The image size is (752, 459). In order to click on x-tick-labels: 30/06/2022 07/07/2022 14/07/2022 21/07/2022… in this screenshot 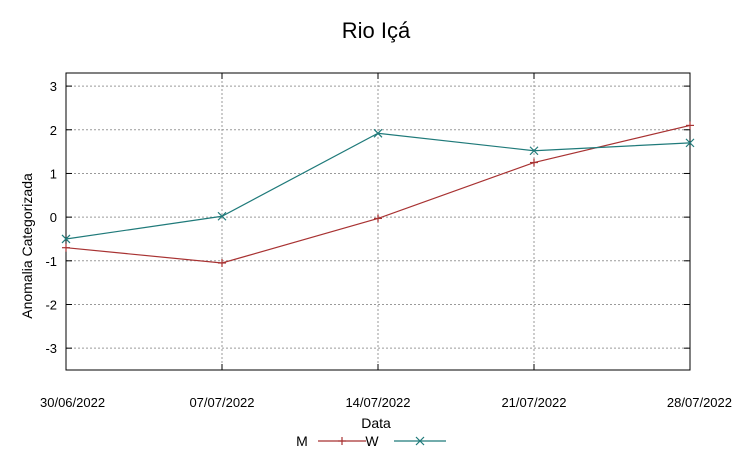, I will do `click(386, 402)`.